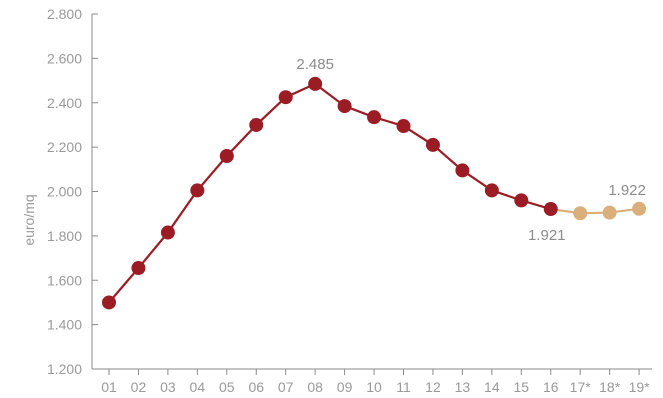 The width and height of the screenshot is (663, 398). What do you see at coordinates (256, 387) in the screenshot?
I see `x-tick-label: 06` at bounding box center [256, 387].